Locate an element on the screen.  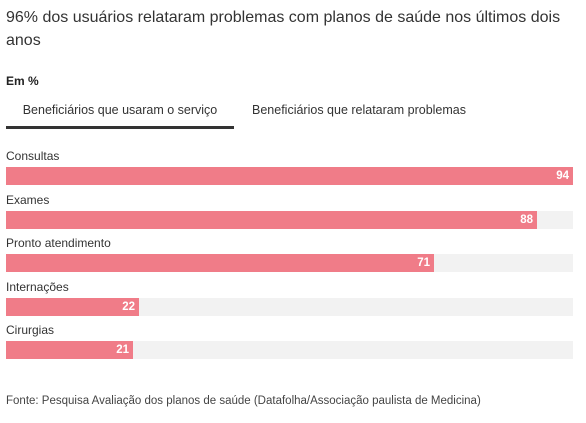
tab-reported-problems: Beneficiários que relataram problemas is located at coordinates (359, 110).